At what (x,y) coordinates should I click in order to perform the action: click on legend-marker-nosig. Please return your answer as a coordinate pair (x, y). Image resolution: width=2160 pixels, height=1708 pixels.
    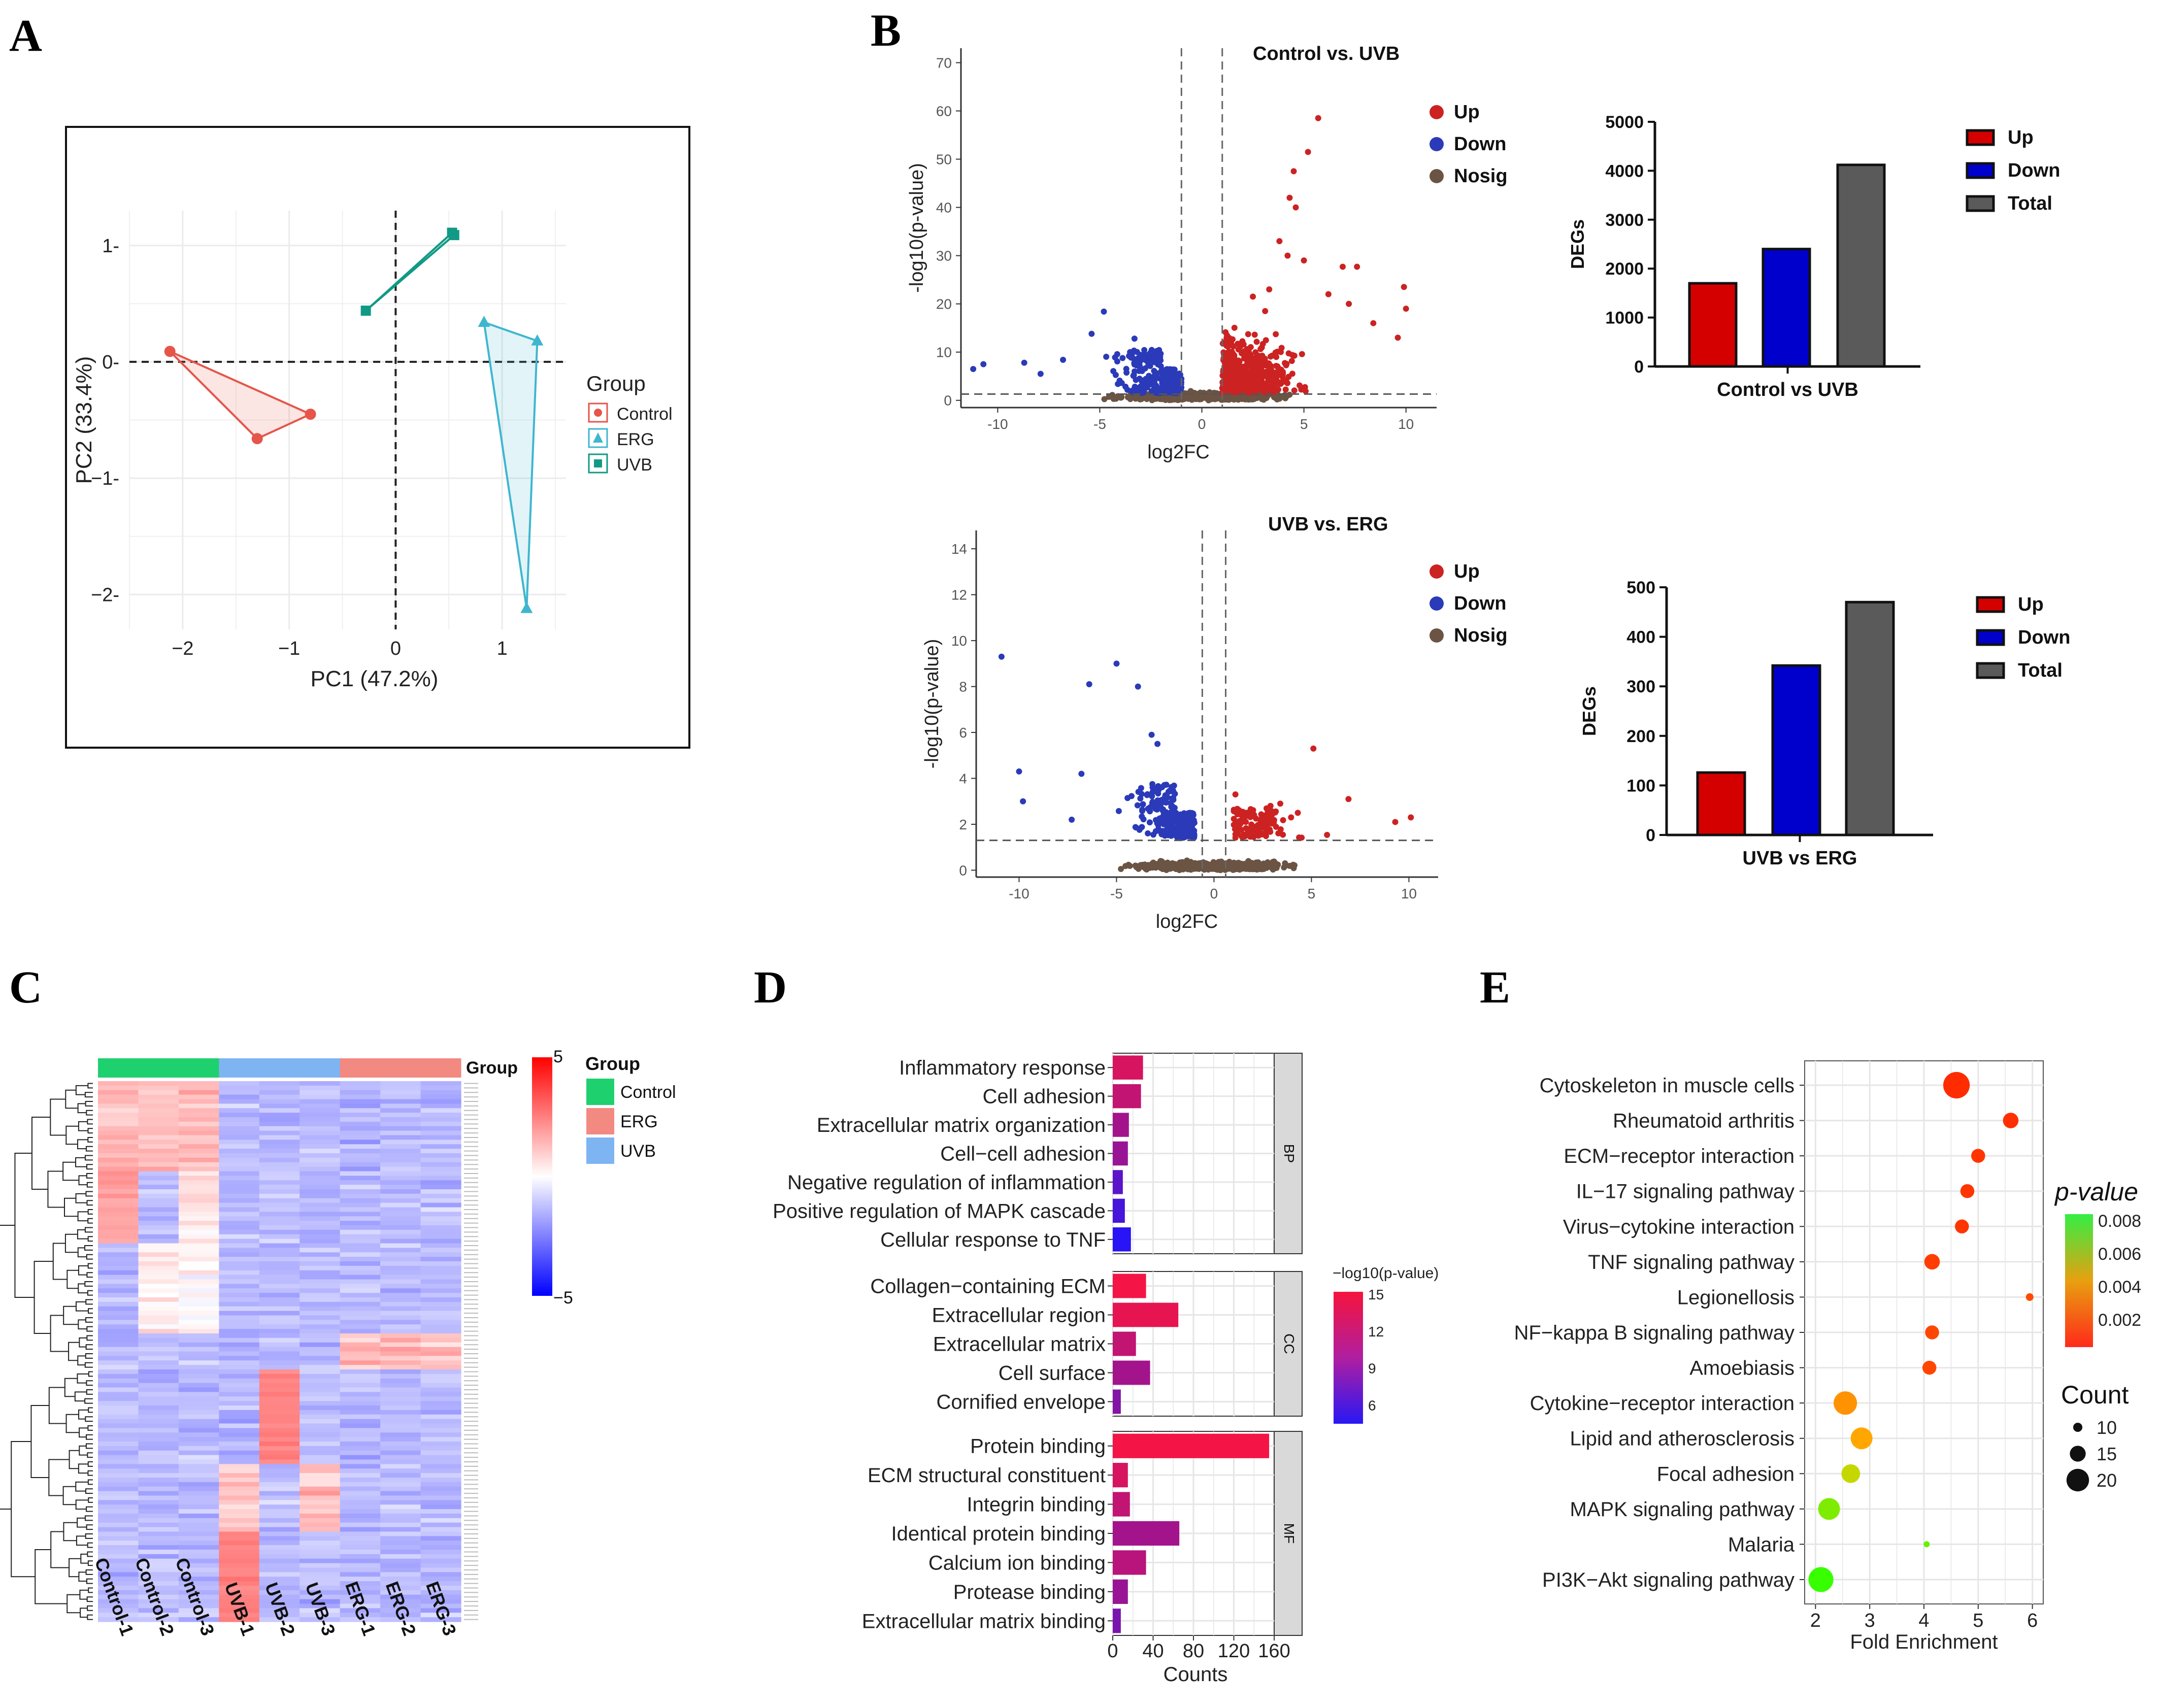
    Looking at the image, I should click on (1437, 635).